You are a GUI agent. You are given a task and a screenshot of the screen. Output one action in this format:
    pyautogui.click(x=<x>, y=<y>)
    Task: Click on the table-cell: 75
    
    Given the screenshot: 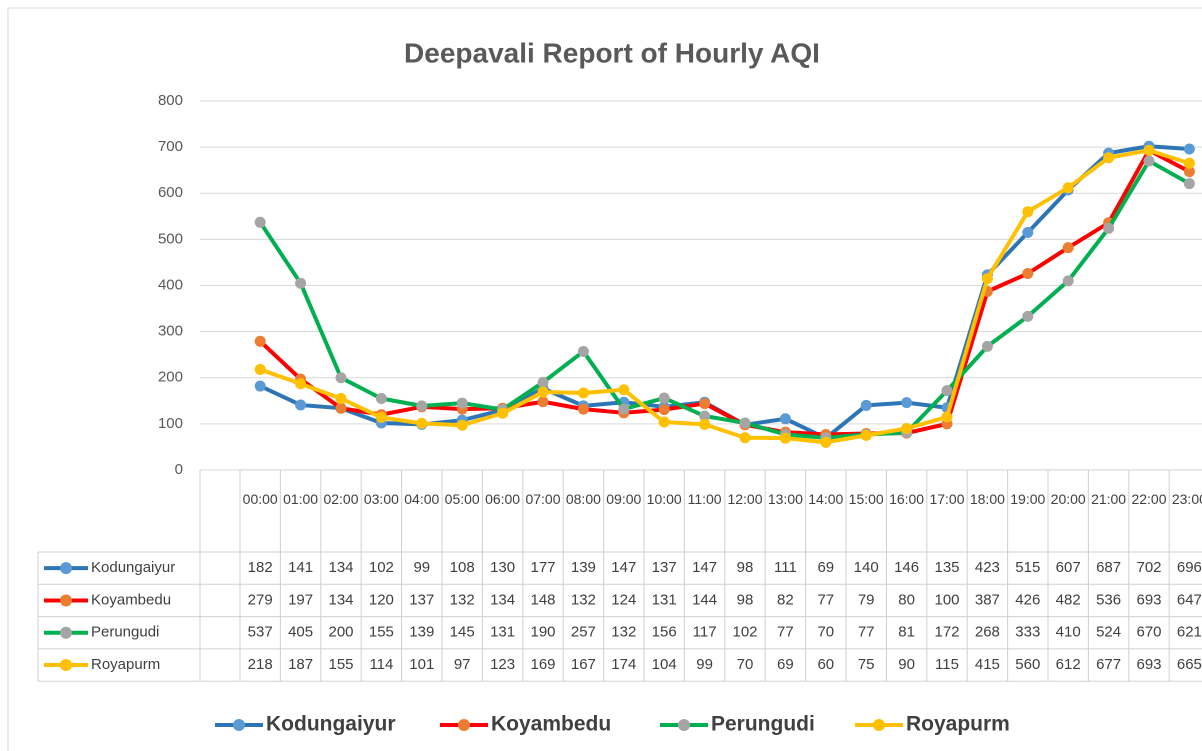 What is the action you would take?
    pyautogui.click(x=866, y=664)
    